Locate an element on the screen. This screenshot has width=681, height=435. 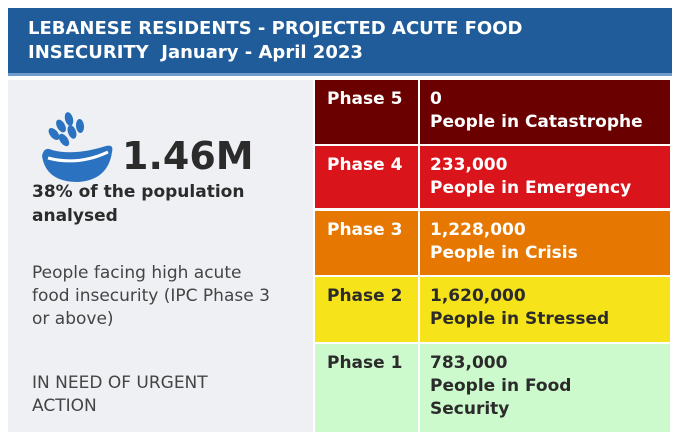
phase-description: People in Stressed is located at coordinates (520, 319).